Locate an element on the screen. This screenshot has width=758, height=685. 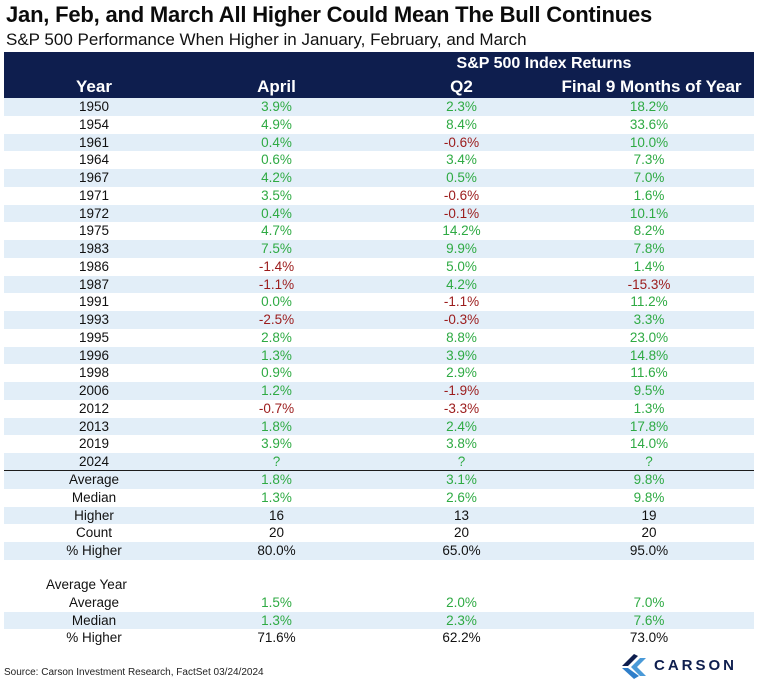
table-row: 1993 -2.5% -0.3% 3.3% is located at coordinates (379, 320).